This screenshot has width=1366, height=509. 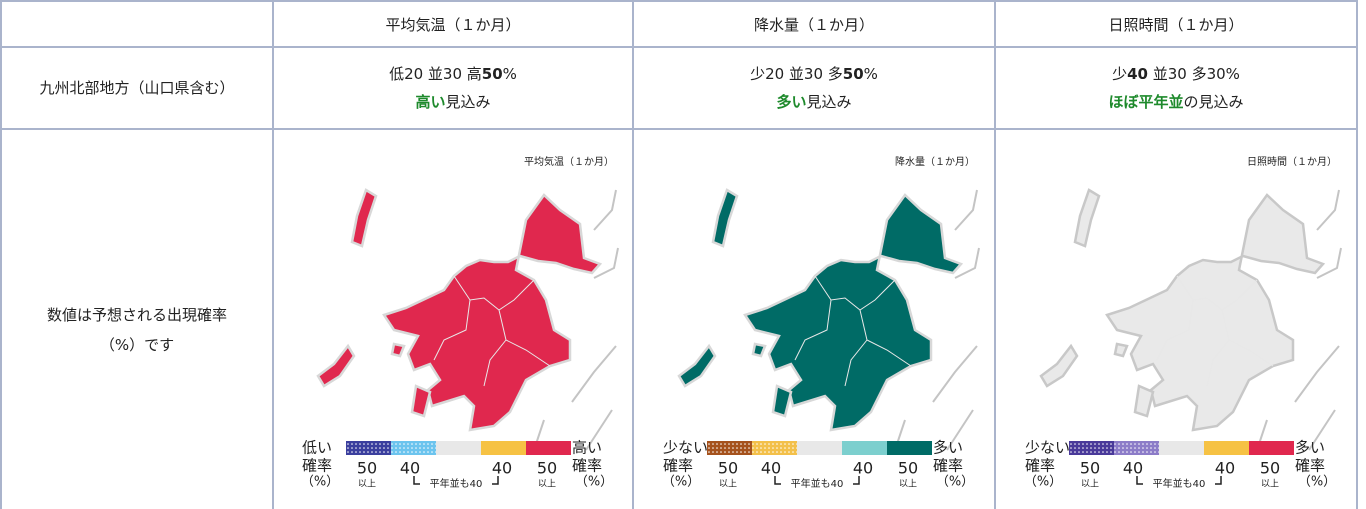 I want to click on legend-high-label: 多い, so click(x=948, y=448).